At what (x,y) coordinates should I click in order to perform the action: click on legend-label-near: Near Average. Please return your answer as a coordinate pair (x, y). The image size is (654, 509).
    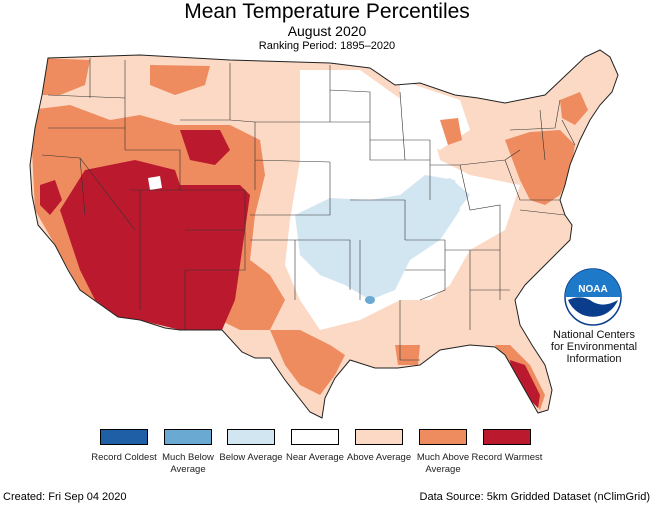
    Looking at the image, I should click on (315, 457).